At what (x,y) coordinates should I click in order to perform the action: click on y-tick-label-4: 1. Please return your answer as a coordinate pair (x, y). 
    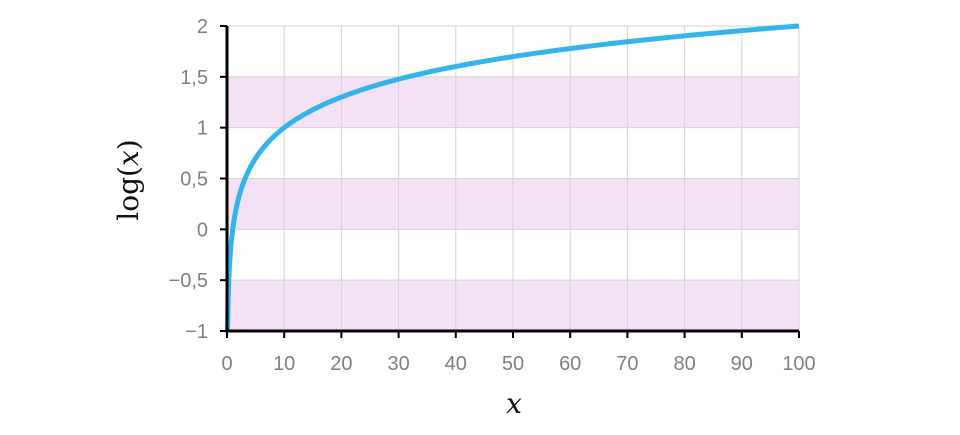
    Looking at the image, I should click on (202, 129).